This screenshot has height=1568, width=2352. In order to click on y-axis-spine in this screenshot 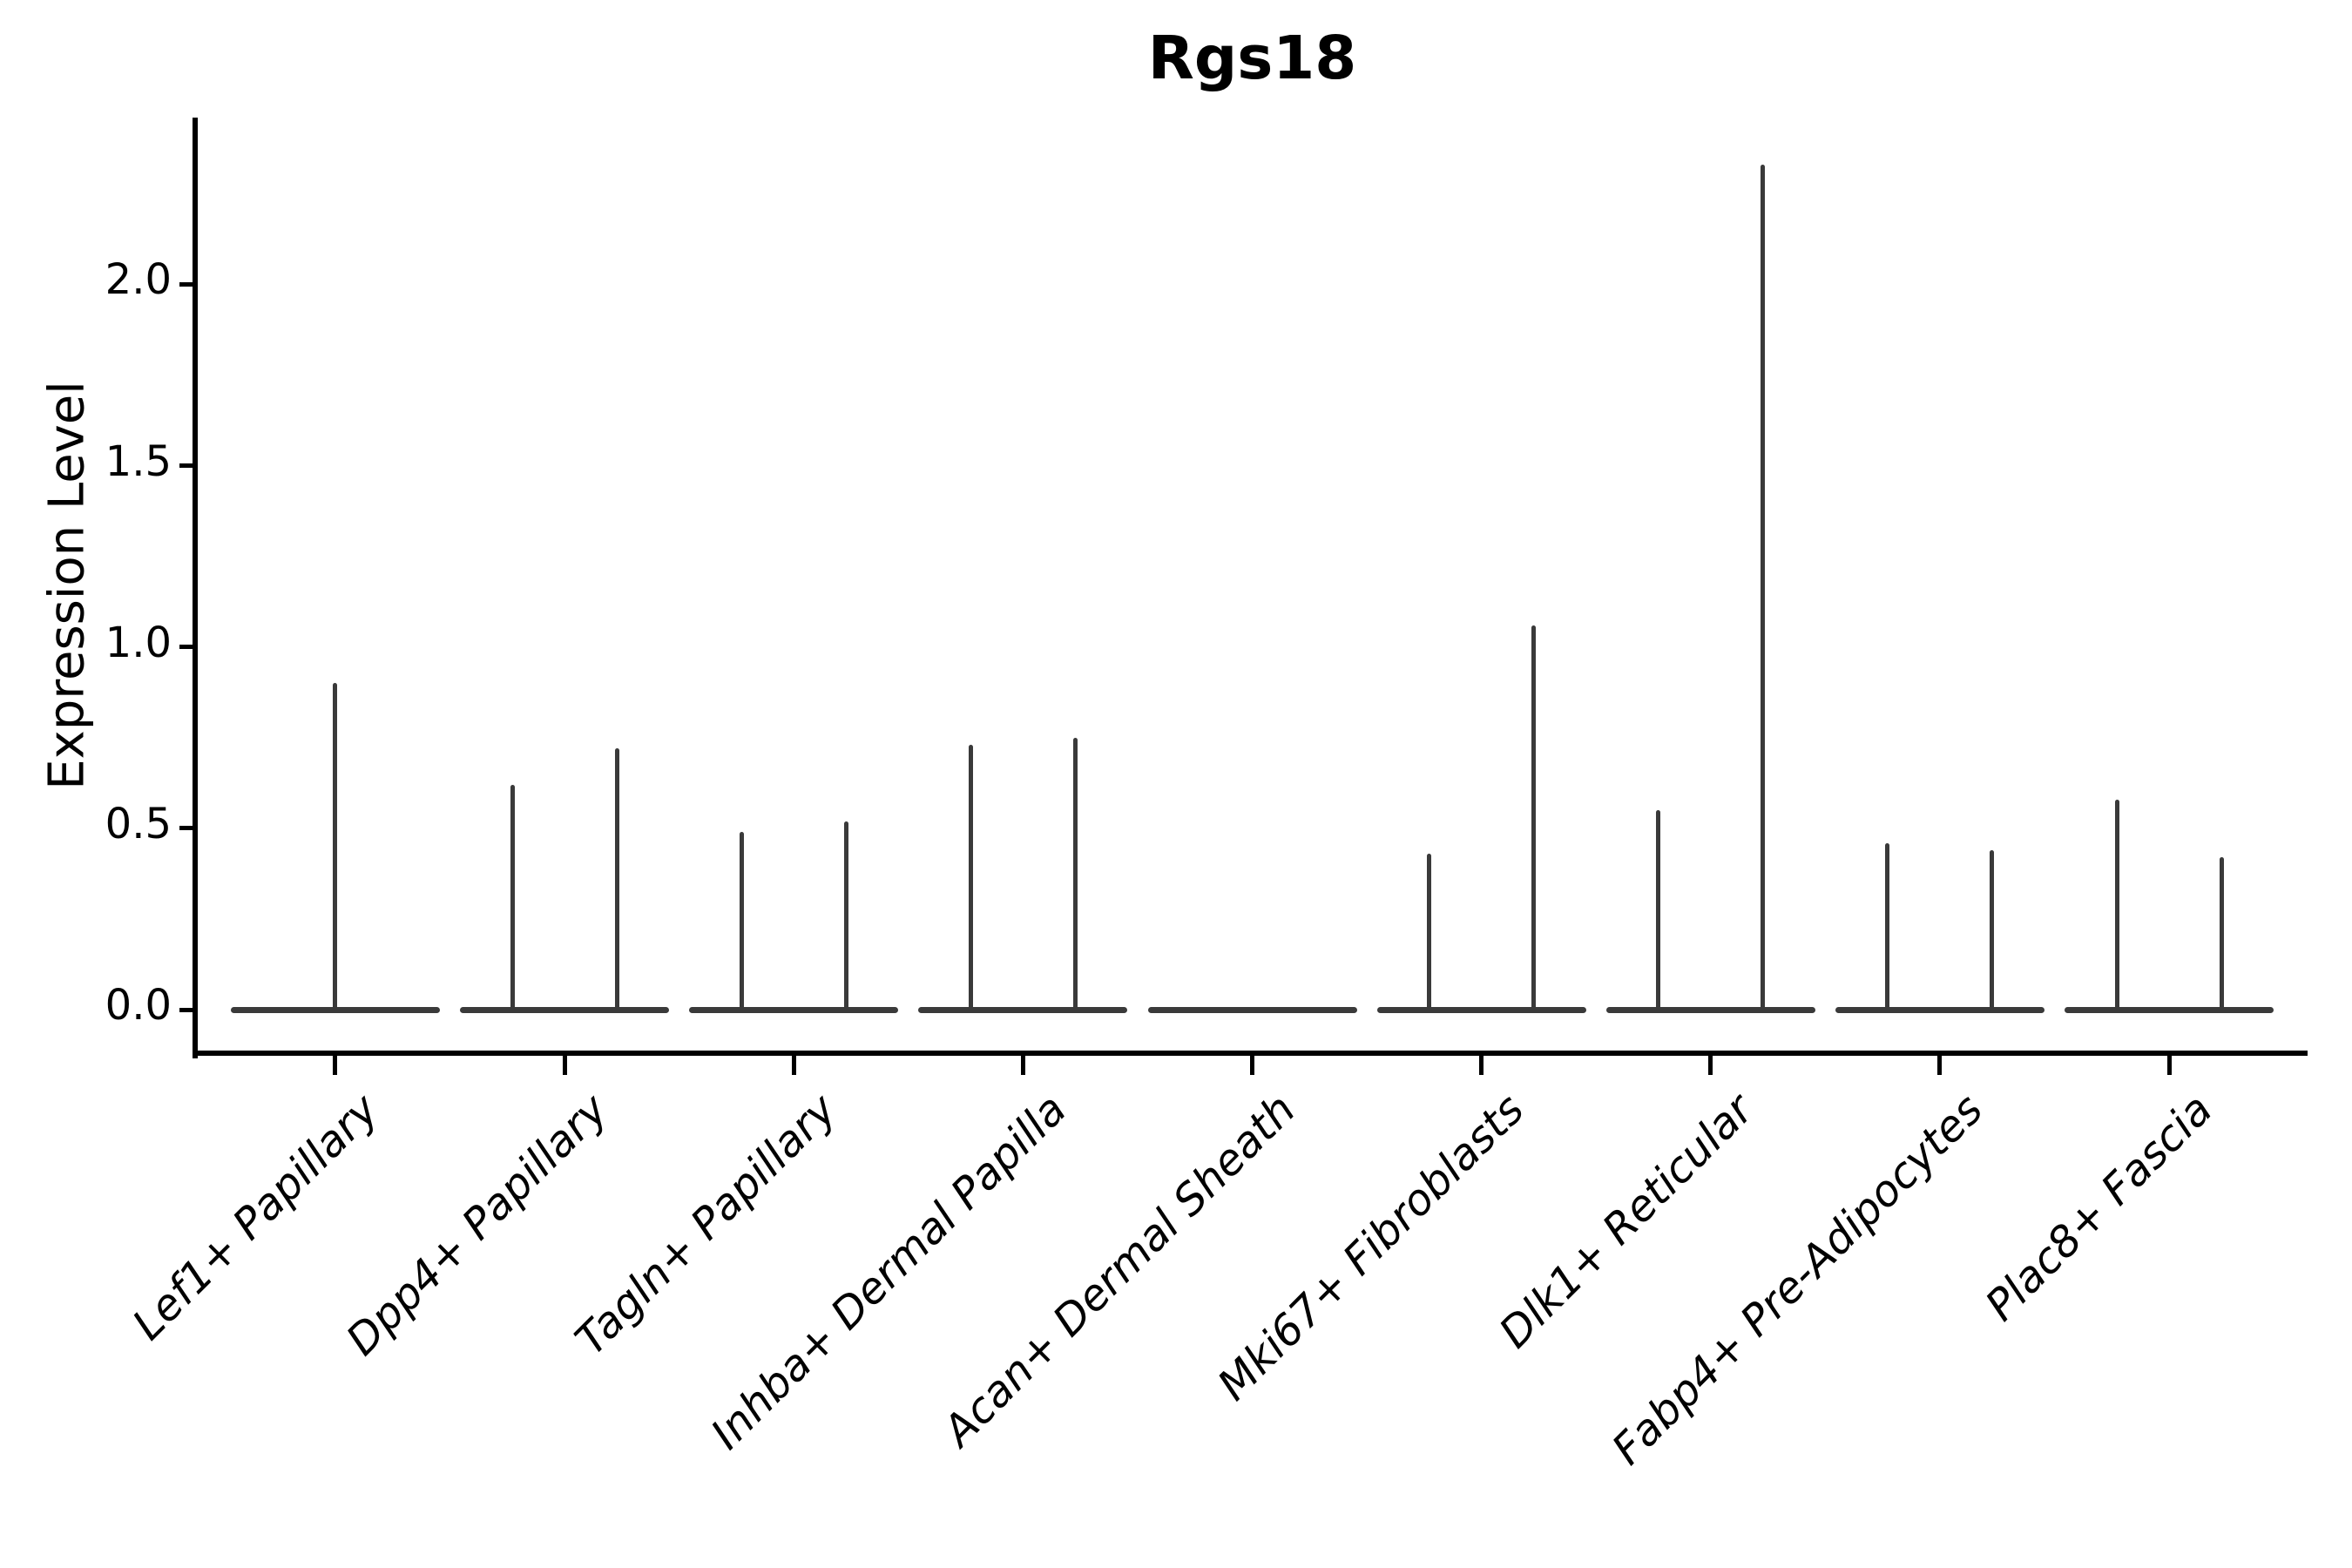, I will do `click(195, 588)`.